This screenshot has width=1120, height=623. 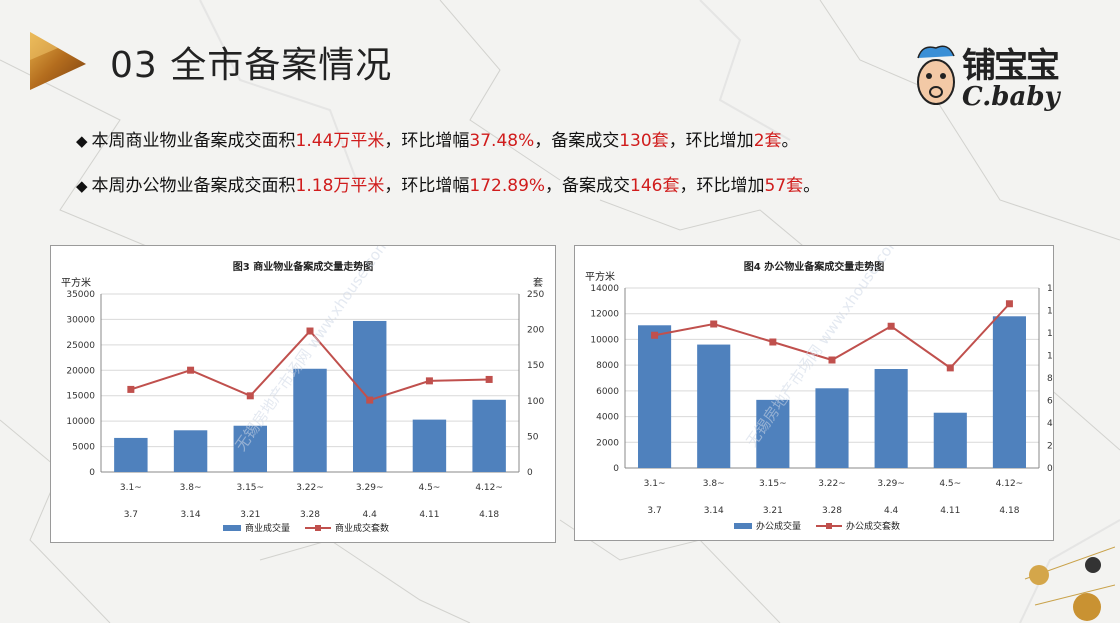 I want to click on y2-tick-label: 250, so click(x=535, y=295).